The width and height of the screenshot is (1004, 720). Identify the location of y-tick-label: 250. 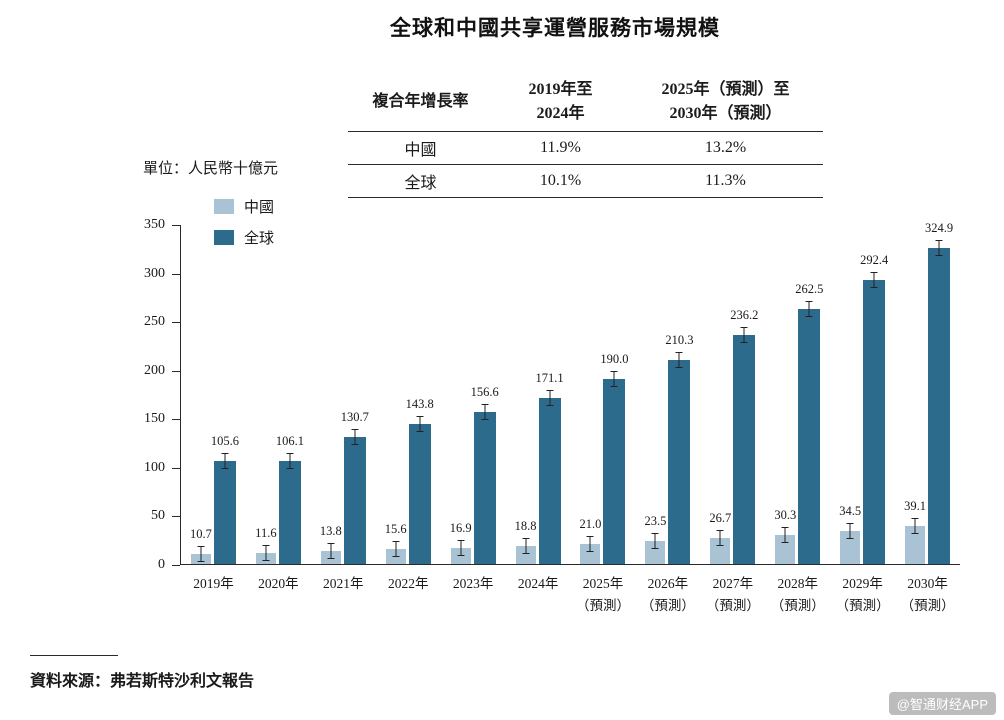
(154, 322).